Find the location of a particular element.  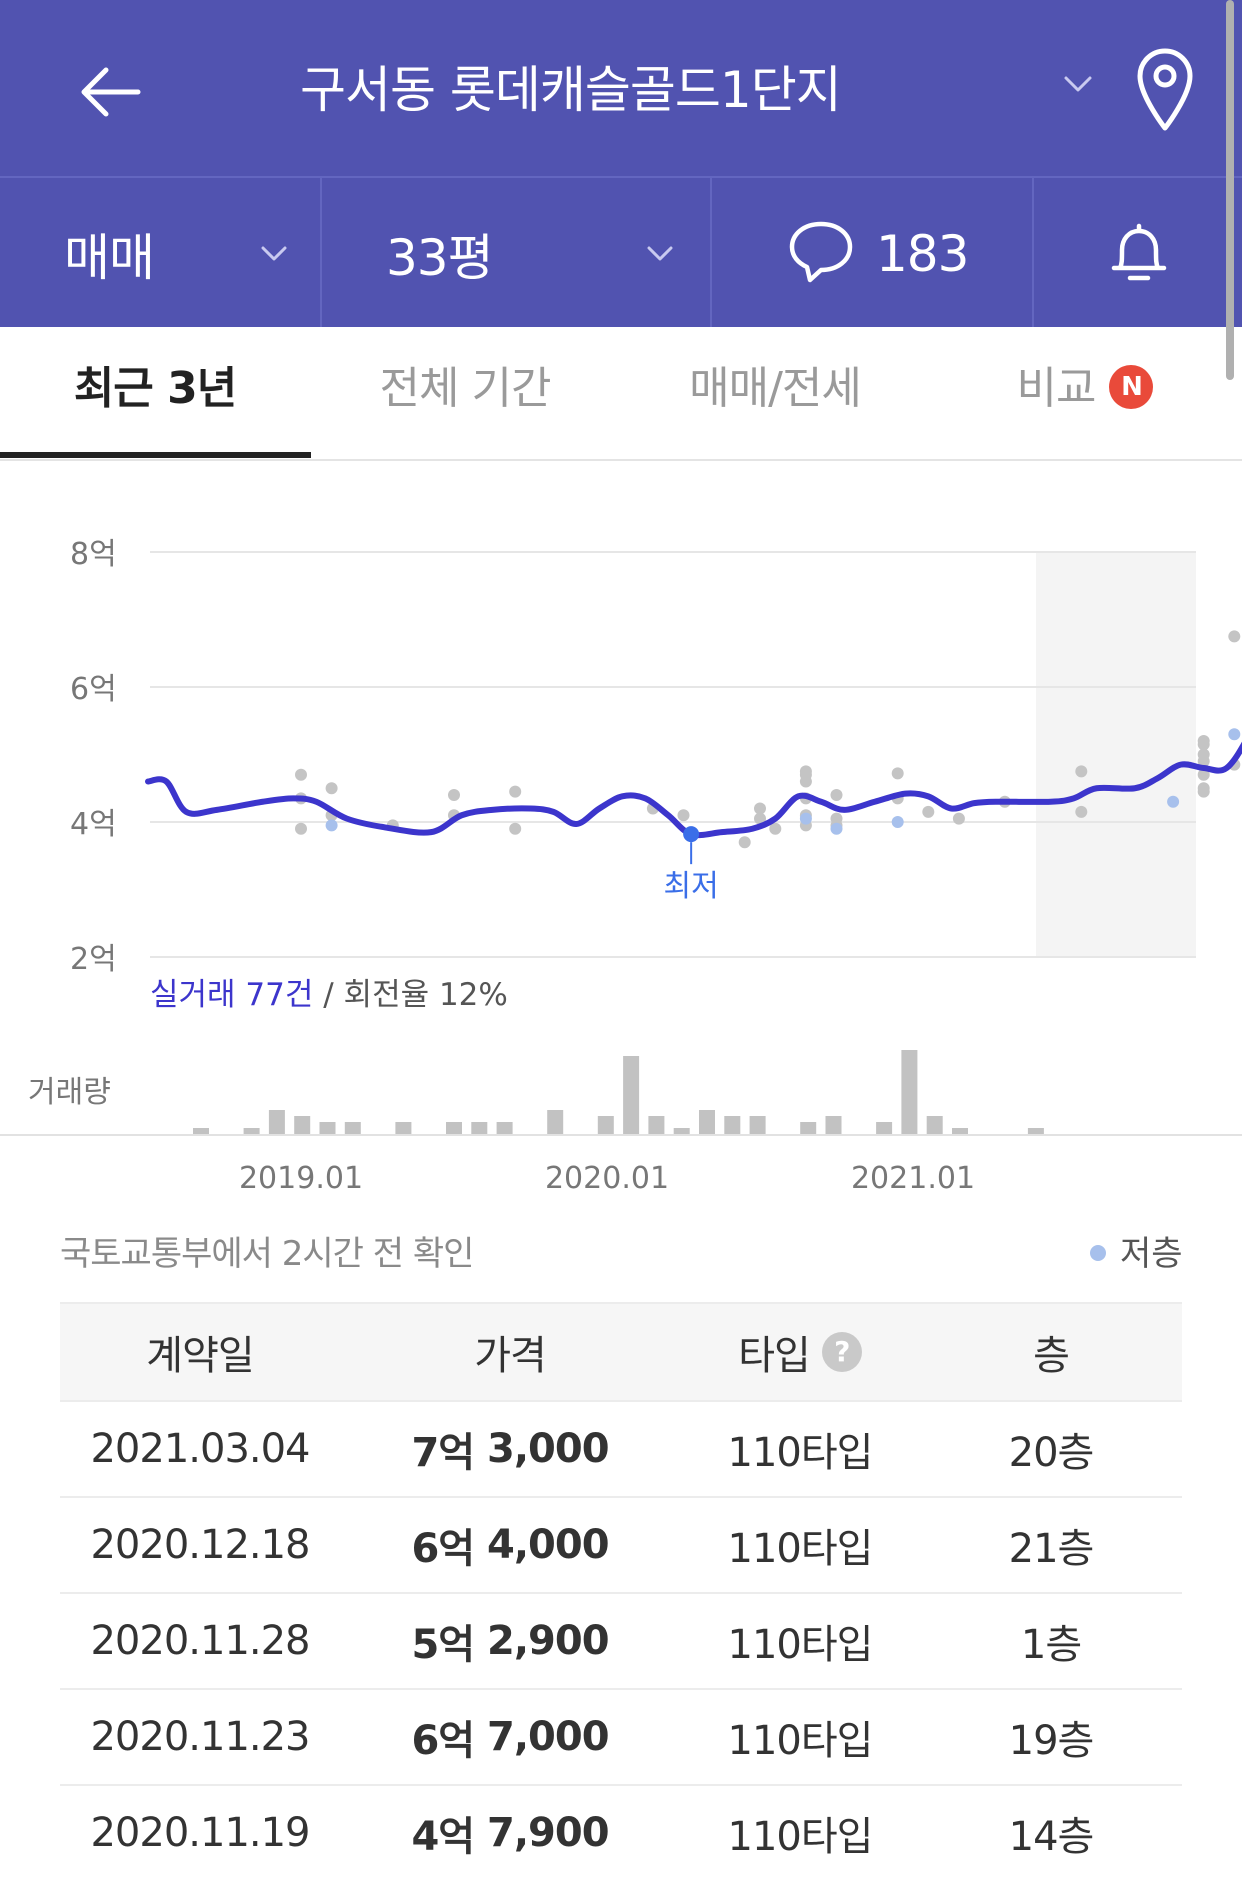

row-date: 2020.11.23 is located at coordinates (200, 1737).